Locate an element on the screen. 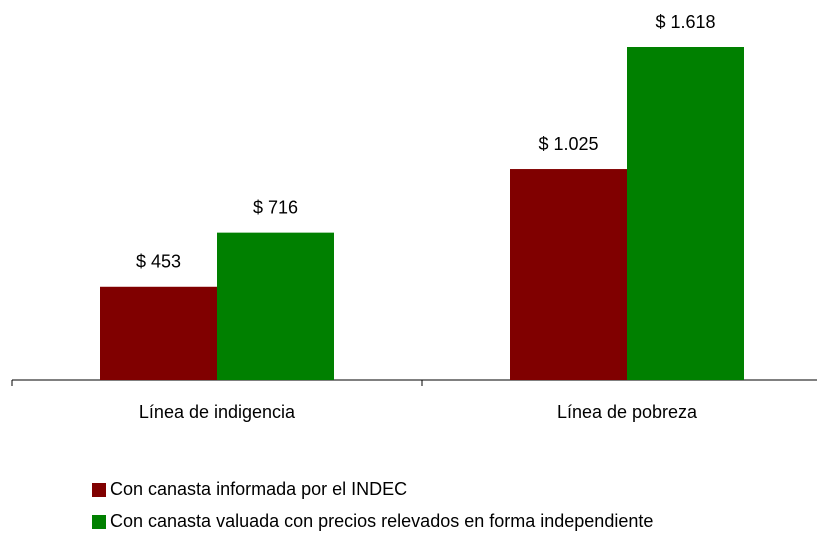 The image size is (817, 533). x-tick-label: Línea de indigencia is located at coordinates (217, 412).